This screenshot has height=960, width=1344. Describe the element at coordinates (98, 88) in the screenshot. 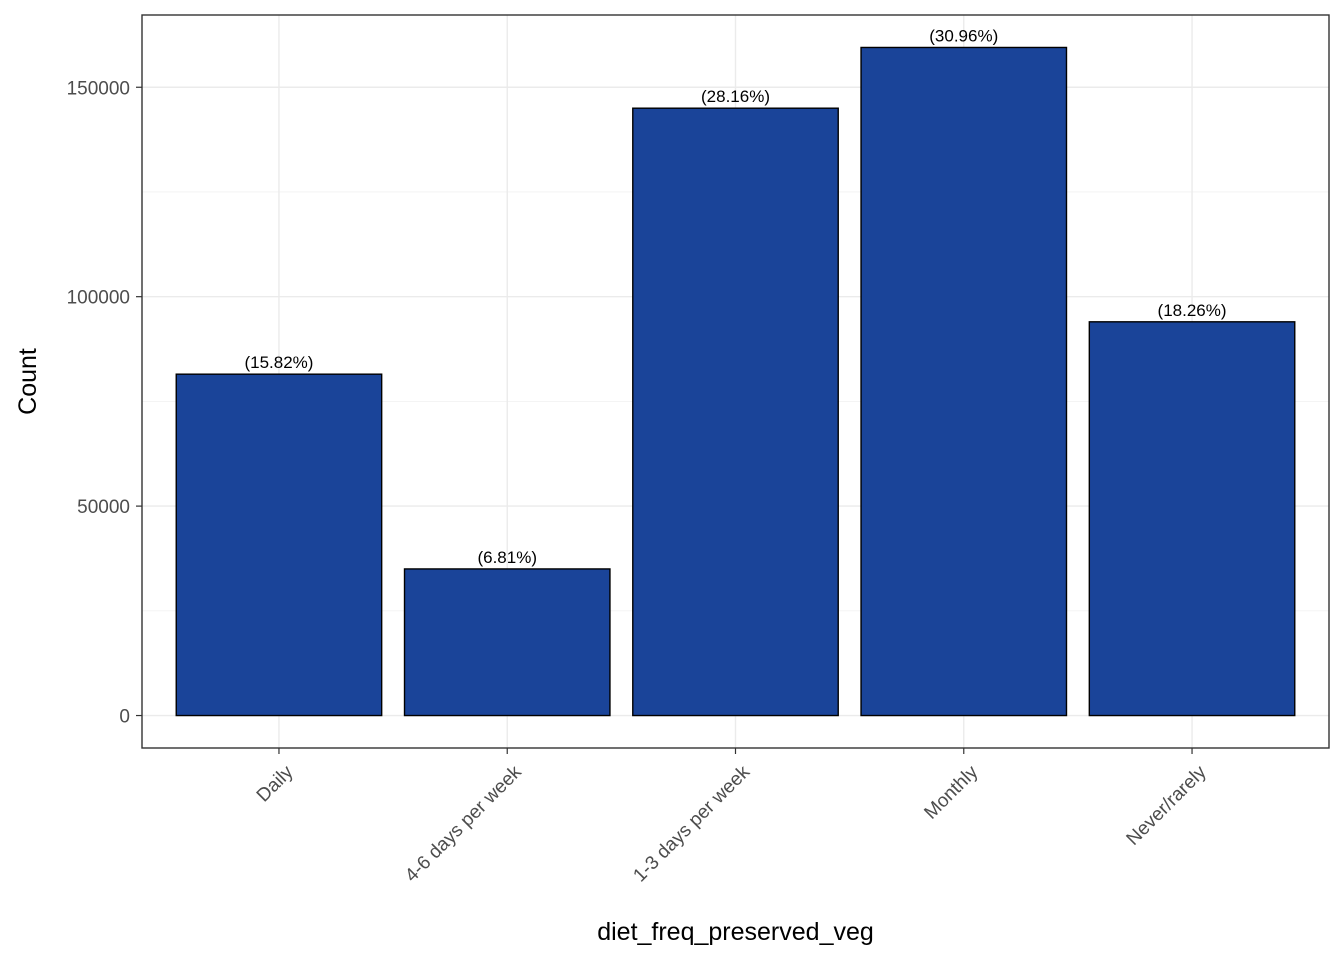

I see `y-tick-label: 150000` at that location.